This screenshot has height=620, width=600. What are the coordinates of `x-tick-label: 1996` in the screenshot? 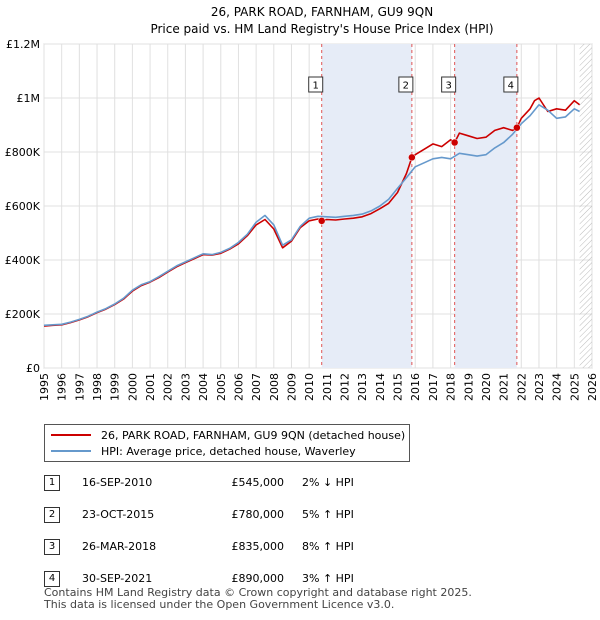 It's located at (62, 387).